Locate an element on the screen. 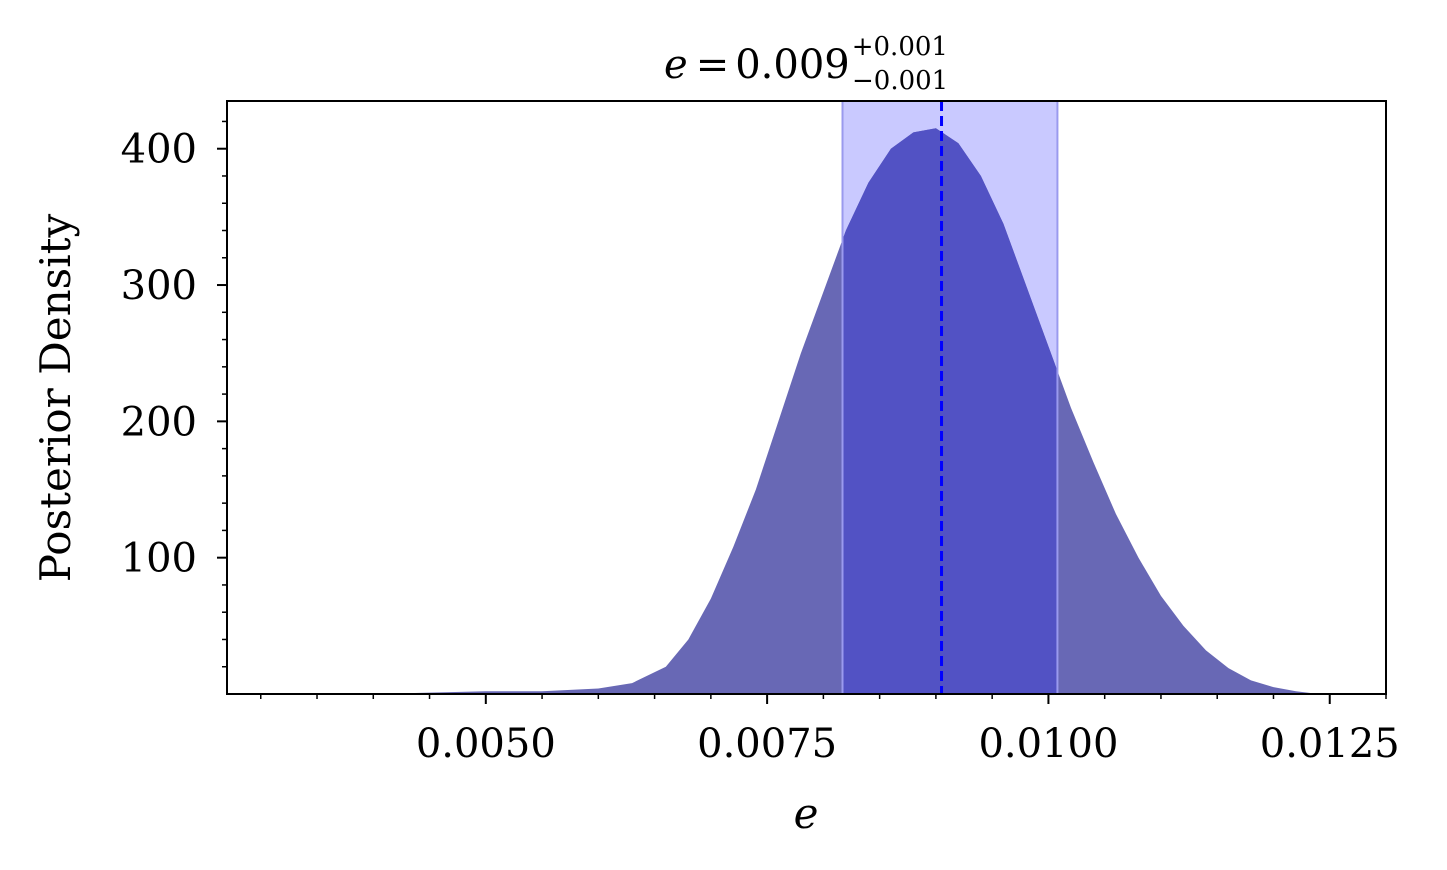 This screenshot has height=870, width=1447. y-tick-label: 400 is located at coordinates (159, 150).